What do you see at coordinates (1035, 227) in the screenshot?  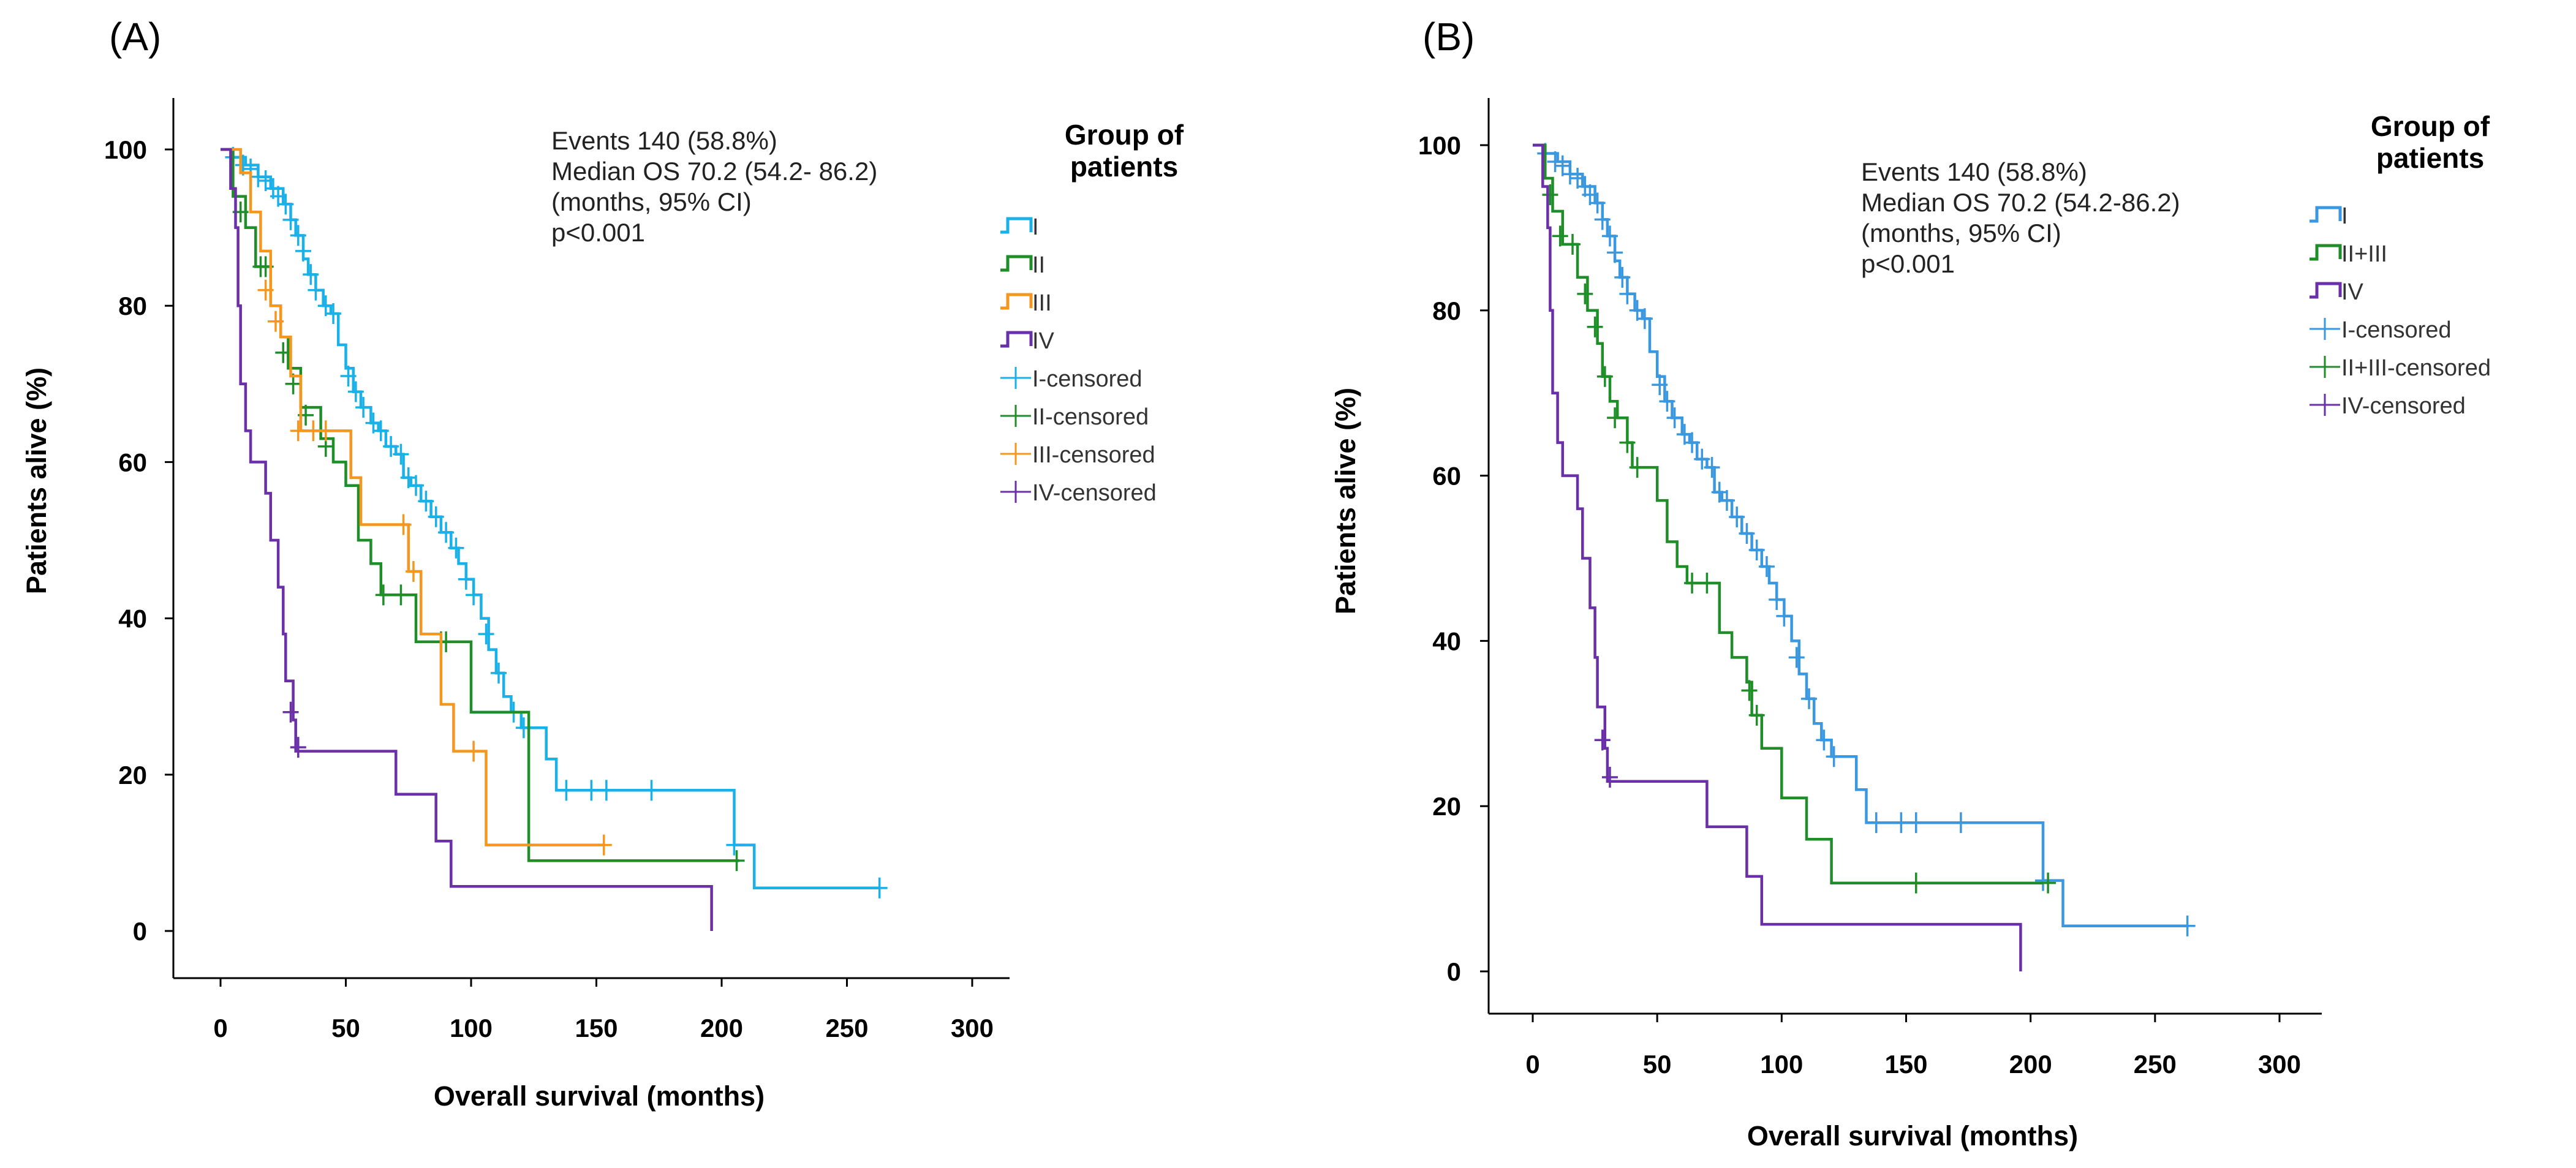 I see `legend-label: I` at bounding box center [1035, 227].